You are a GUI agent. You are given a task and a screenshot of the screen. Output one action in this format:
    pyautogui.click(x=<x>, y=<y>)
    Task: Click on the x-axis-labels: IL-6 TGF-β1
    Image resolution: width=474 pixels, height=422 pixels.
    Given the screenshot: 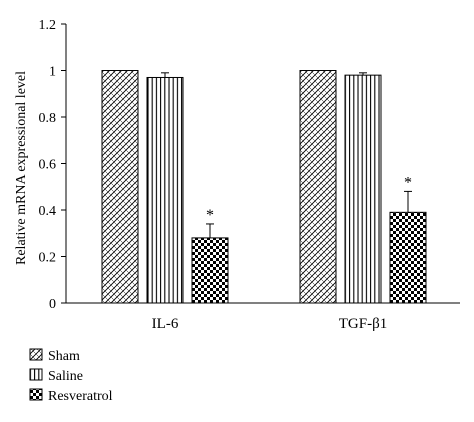 What is the action you would take?
    pyautogui.click(x=270, y=324)
    